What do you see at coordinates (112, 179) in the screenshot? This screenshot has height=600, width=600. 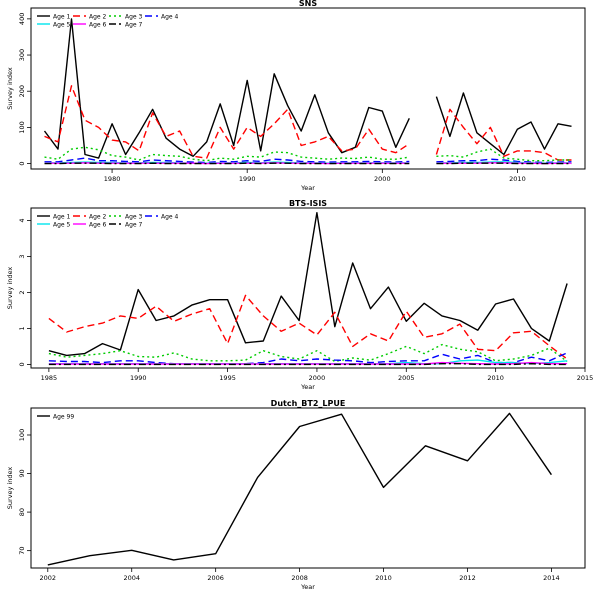 I see `x-tick-label: 1980` at bounding box center [112, 179].